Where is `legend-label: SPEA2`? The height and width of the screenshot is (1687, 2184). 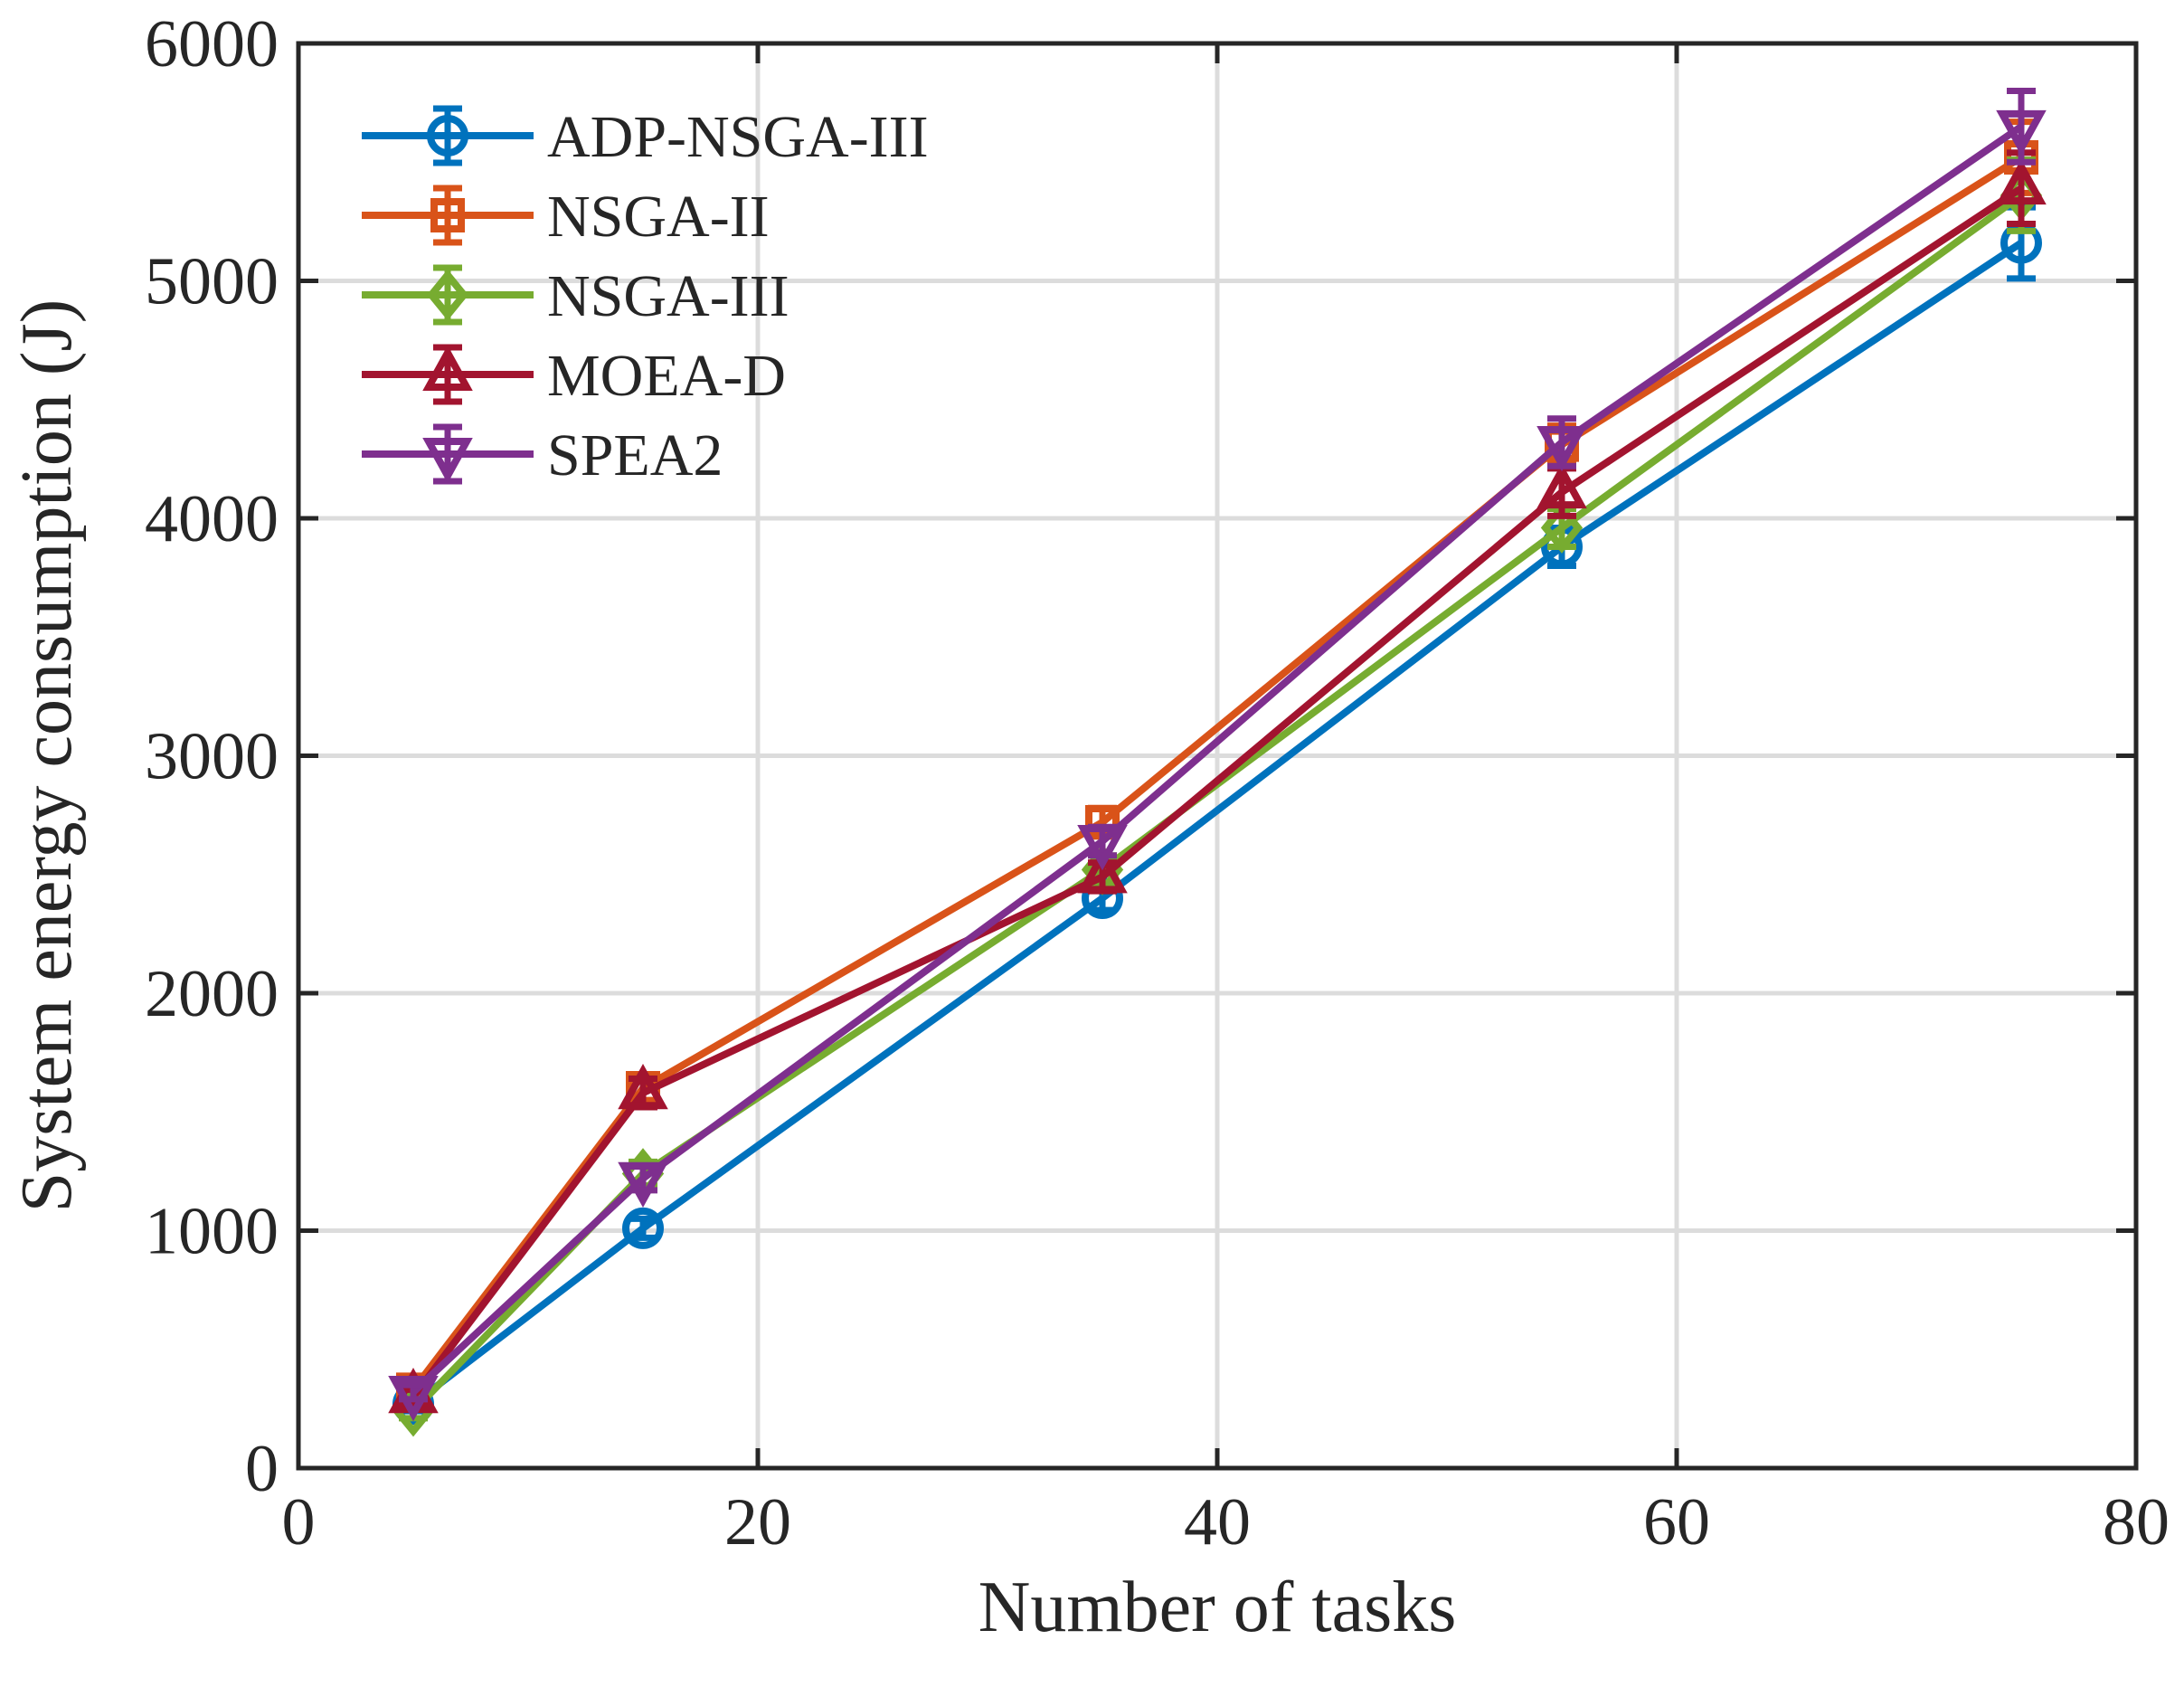 legend-label: SPEA2 is located at coordinates (635, 455).